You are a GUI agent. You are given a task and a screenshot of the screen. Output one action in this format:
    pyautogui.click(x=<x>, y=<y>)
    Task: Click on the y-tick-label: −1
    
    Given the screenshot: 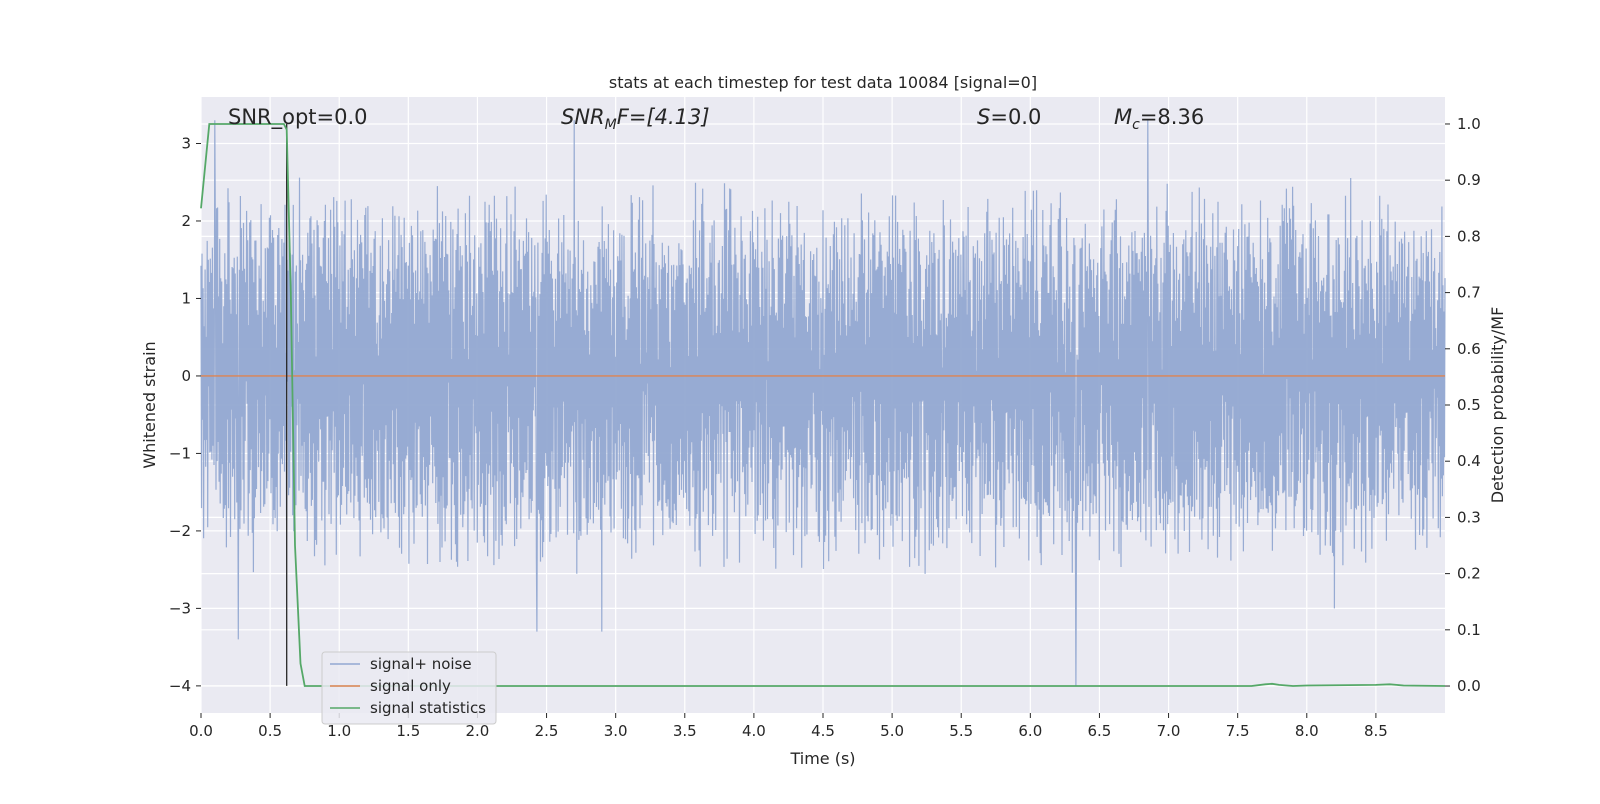 What is the action you would take?
    pyautogui.click(x=180, y=453)
    